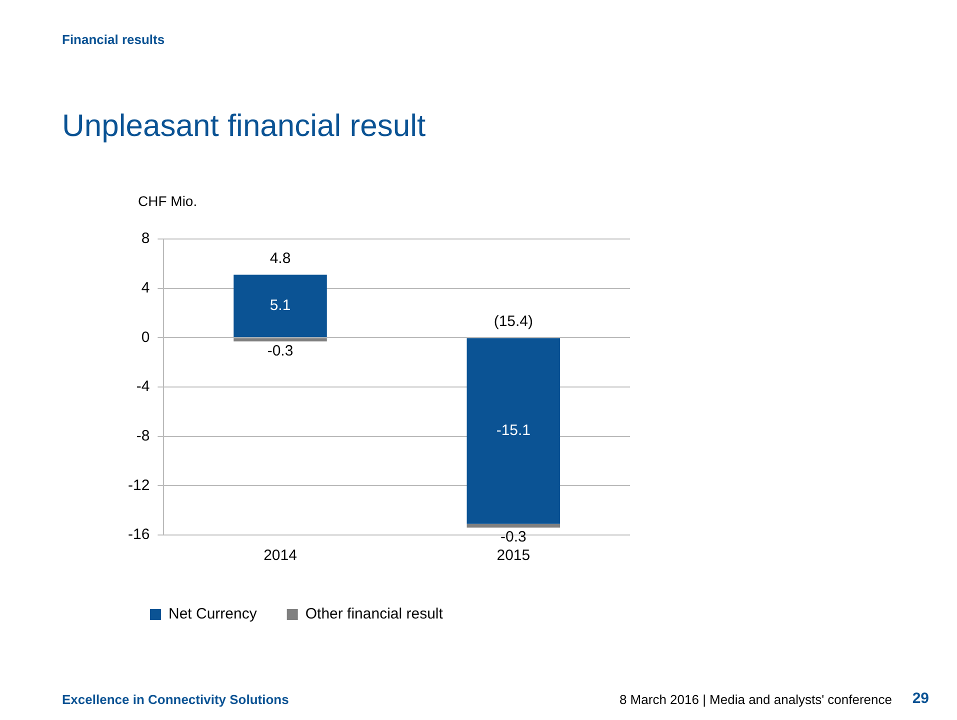 The height and width of the screenshot is (720, 957). Describe the element at coordinates (374, 614) in the screenshot. I see `legend-label: Other financial result` at that location.